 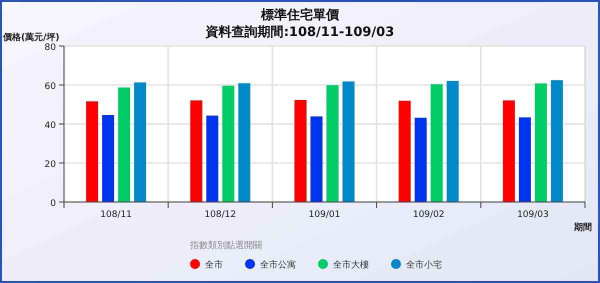 What do you see at coordinates (225, 245) in the screenshot?
I see `legend-title: 指數類別點選開關` at bounding box center [225, 245].